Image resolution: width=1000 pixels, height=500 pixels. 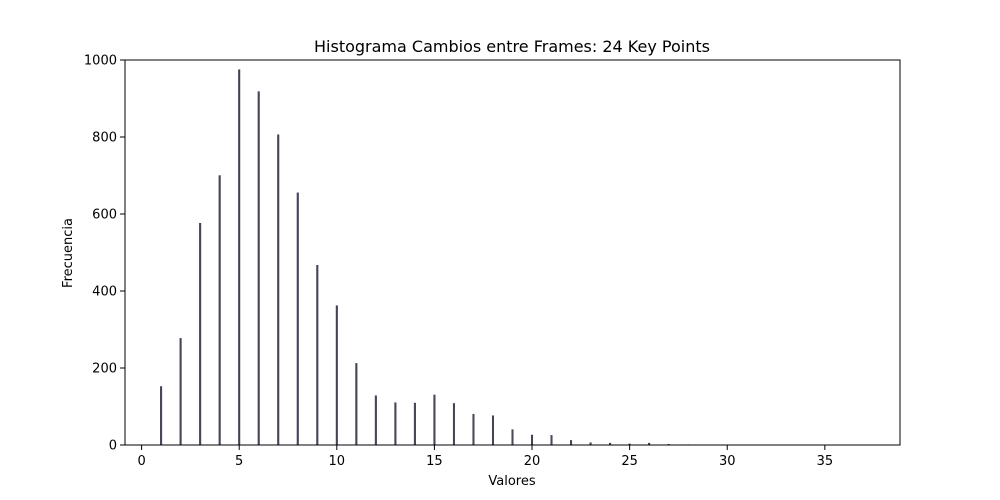 What do you see at coordinates (113, 446) in the screenshot?
I see `y-tick-label: 0` at bounding box center [113, 446].